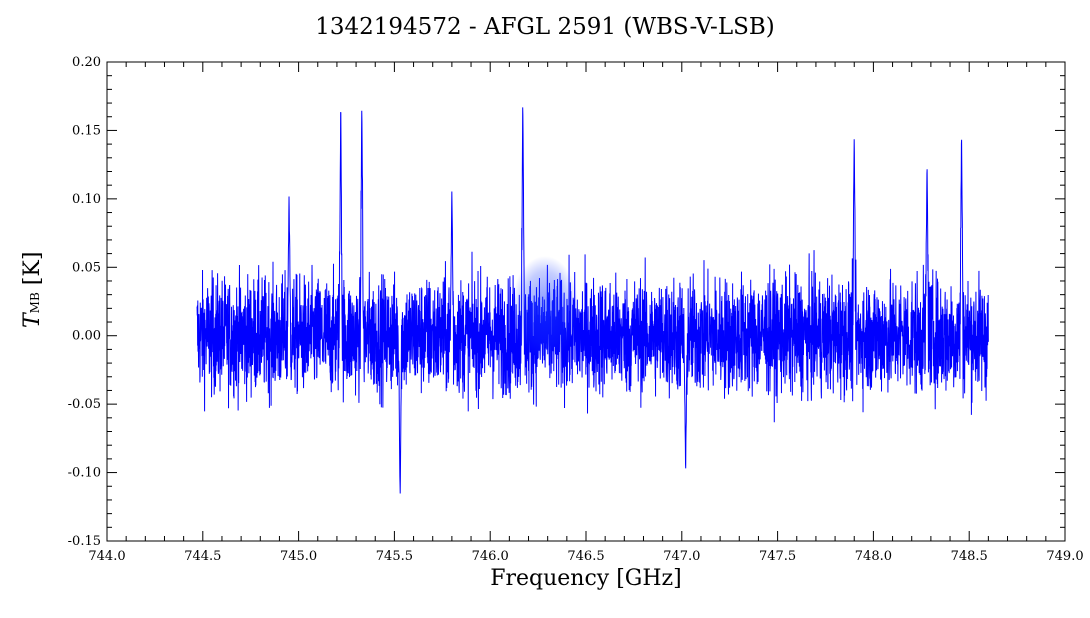 Image resolution: width=1090 pixels, height=618 pixels. Describe the element at coordinates (545, 308) in the screenshot. I see `watermark-logo` at that location.